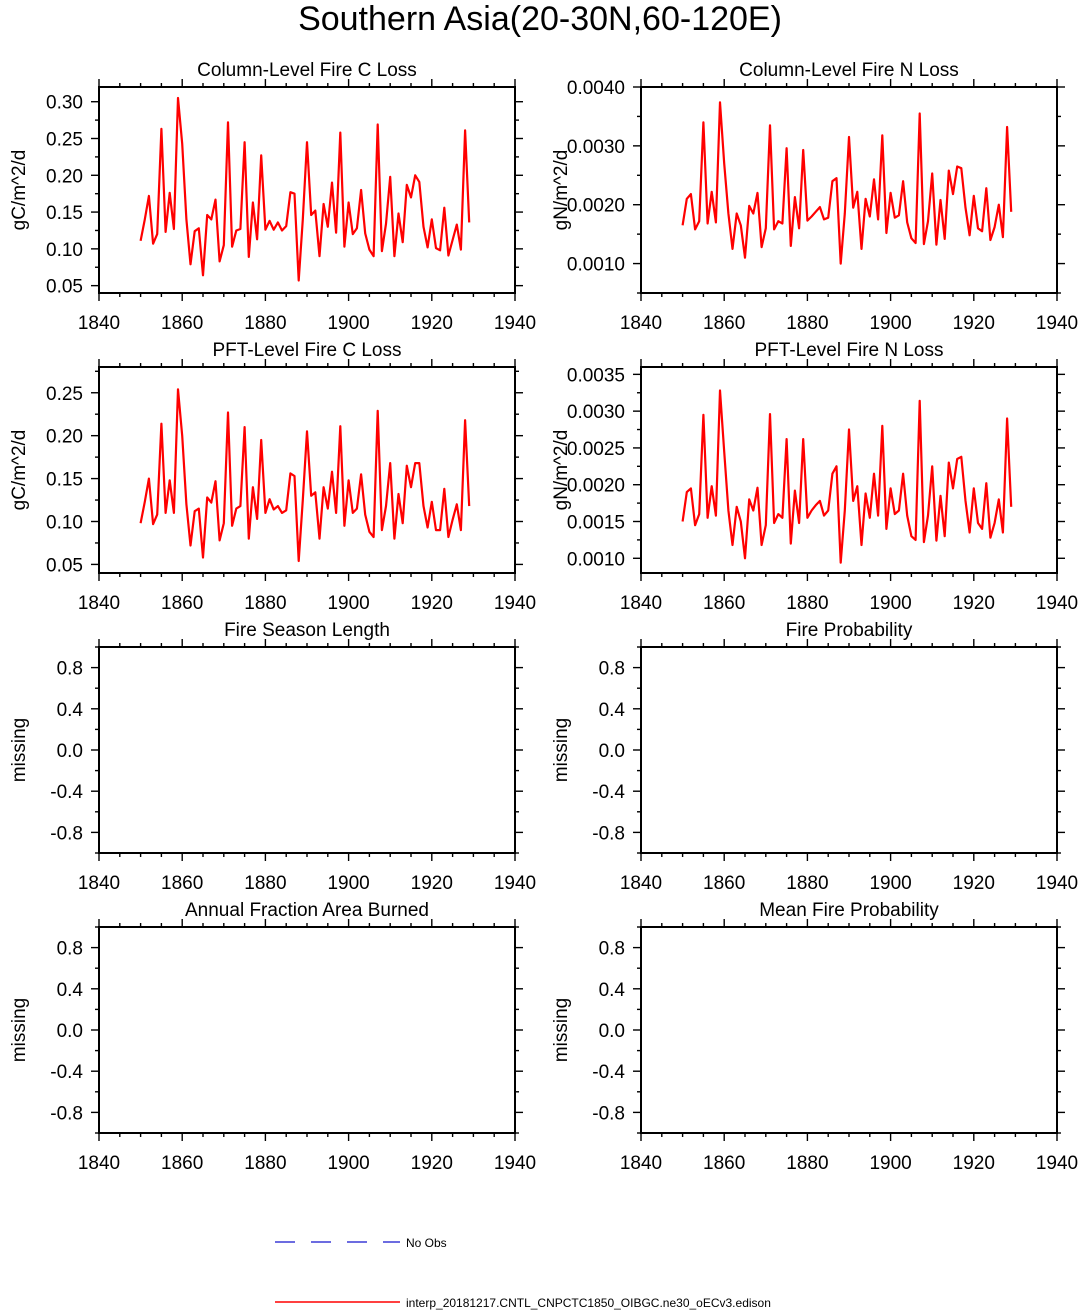 The height and width of the screenshot is (1310, 1080). What do you see at coordinates (540, 19) in the screenshot?
I see `figure-title: Southern Asia(20-30N,60-120E)` at bounding box center [540, 19].